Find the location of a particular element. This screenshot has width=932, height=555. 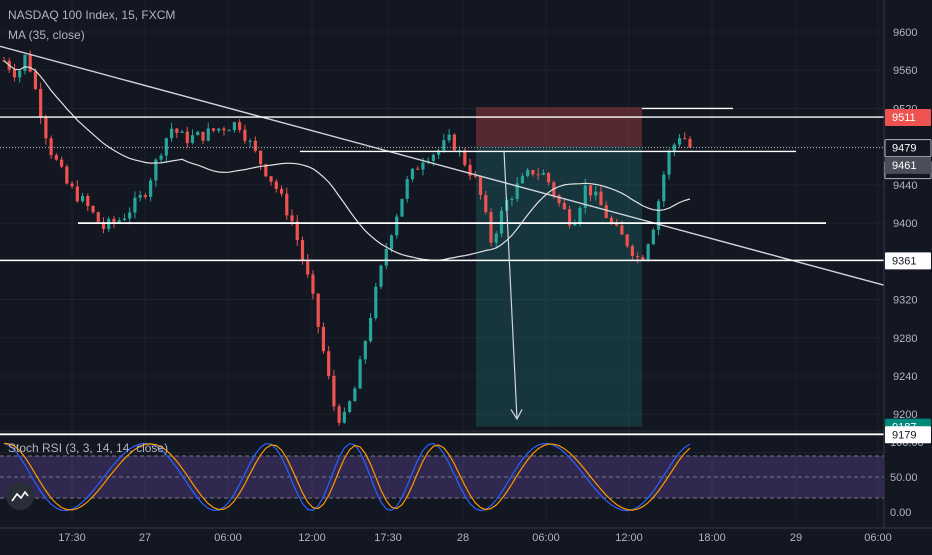

time-tick: 12:00 is located at coordinates (312, 538).